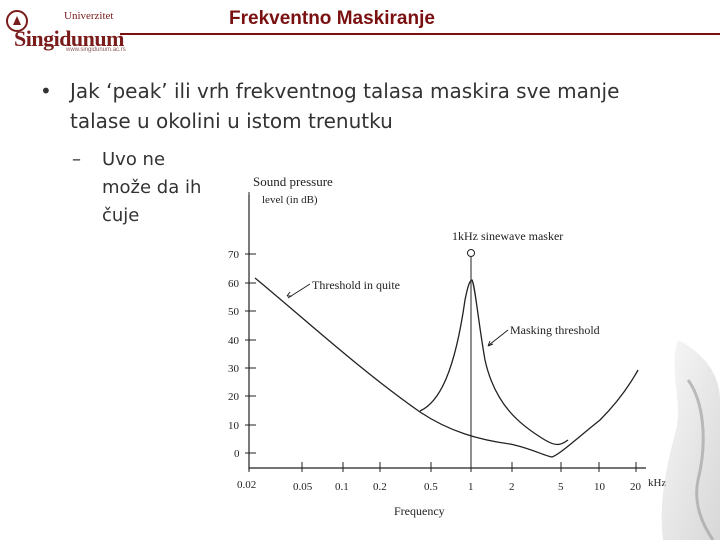 The width and height of the screenshot is (720, 540). I want to click on x-tick-label: 0.5, so click(431, 487).